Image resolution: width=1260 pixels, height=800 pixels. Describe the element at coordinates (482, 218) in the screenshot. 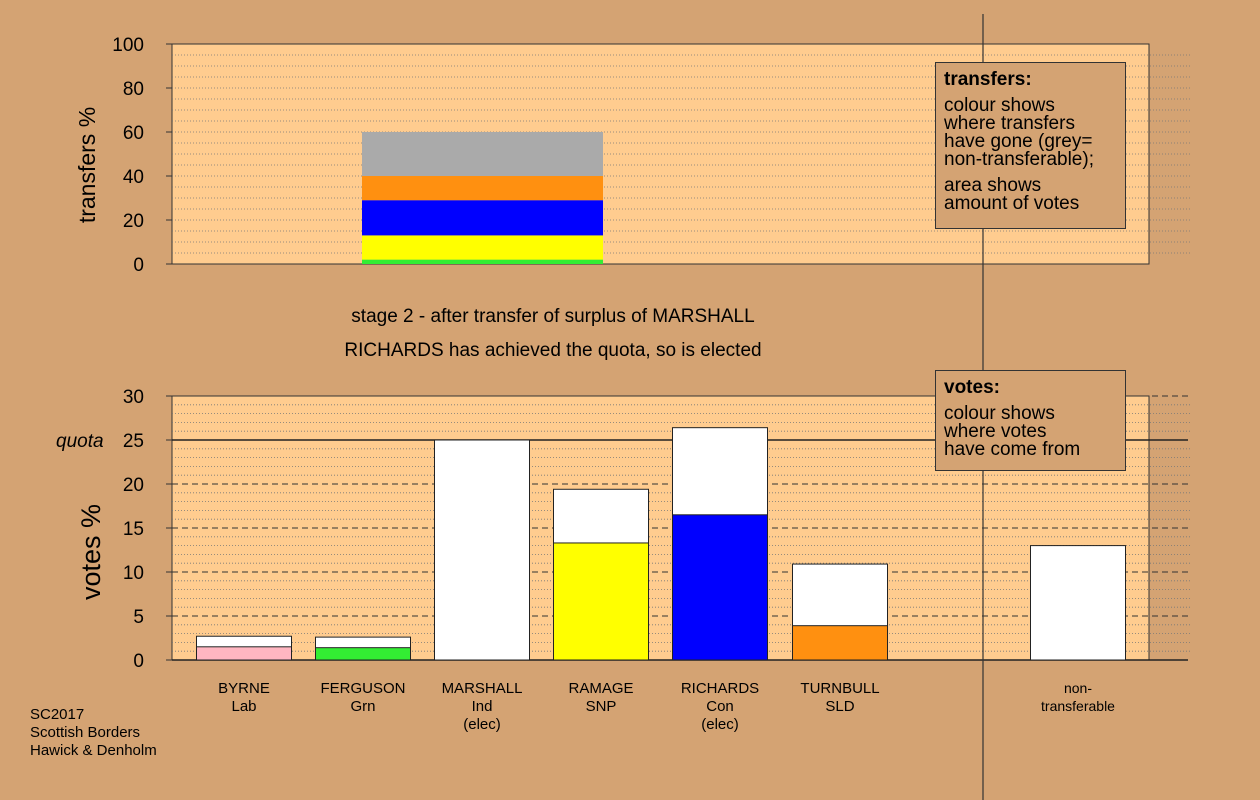

I see `transfer-segment-blue` at that location.